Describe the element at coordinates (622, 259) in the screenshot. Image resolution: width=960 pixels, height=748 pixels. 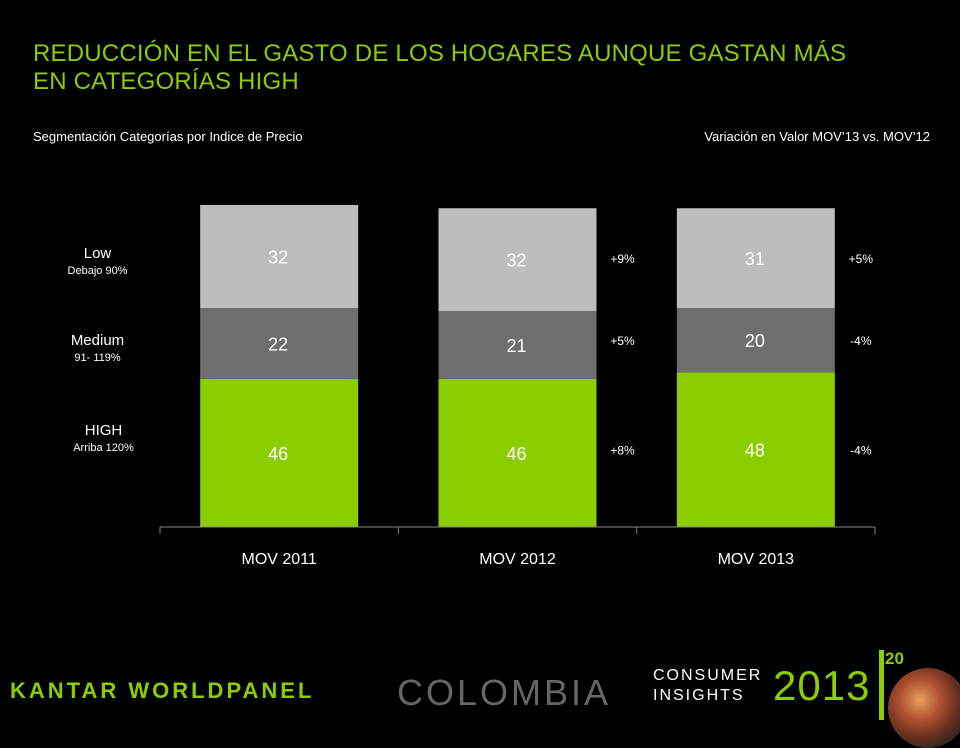
I see `variation-label-low: +9%` at that location.